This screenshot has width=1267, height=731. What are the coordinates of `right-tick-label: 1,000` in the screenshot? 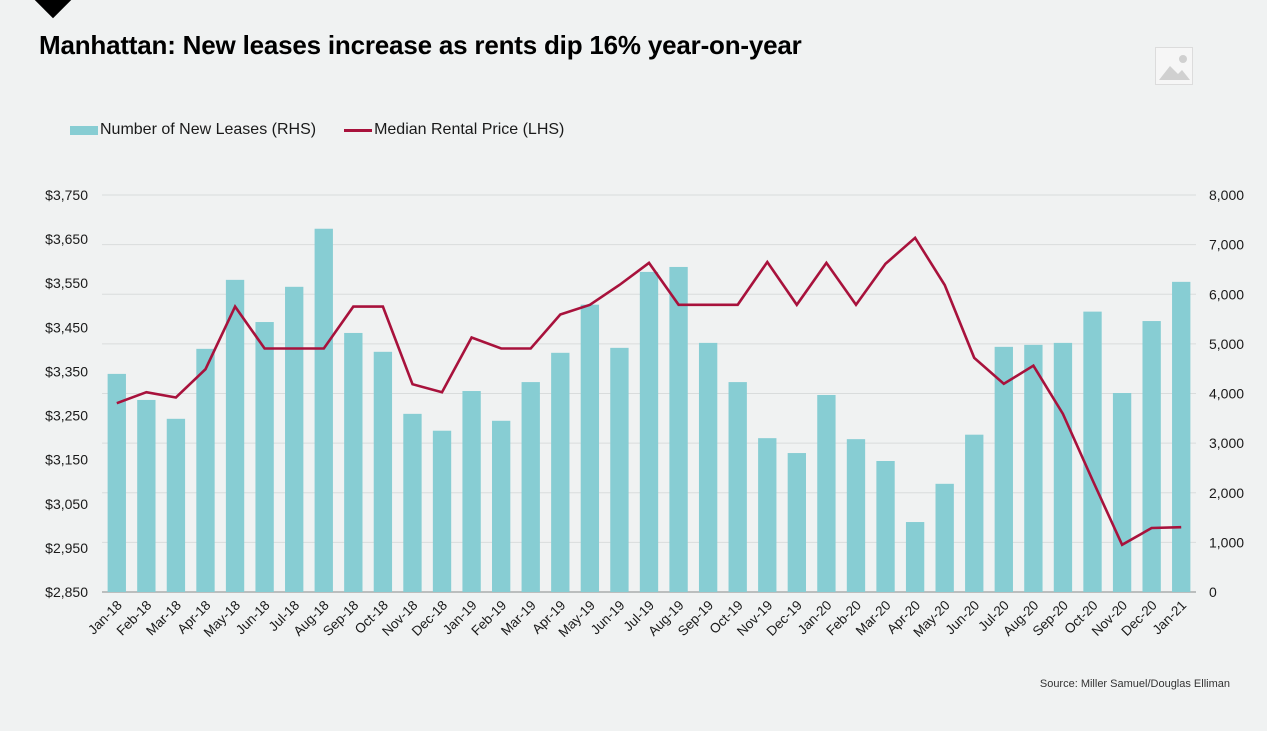 It's located at (1226, 542).